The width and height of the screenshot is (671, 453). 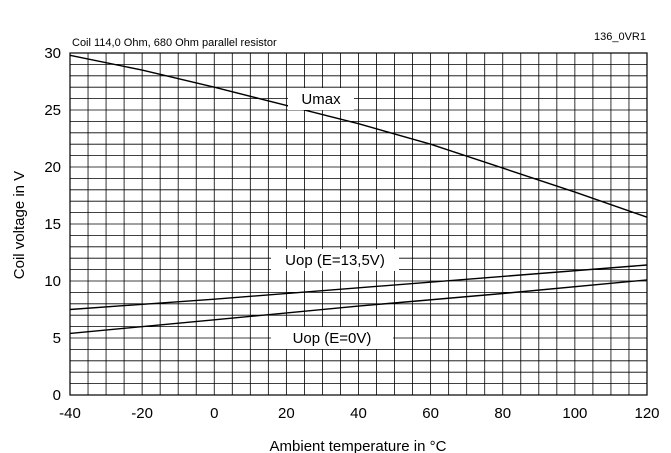 I want to click on curve-label: Uop (E=13,5V), so click(x=335, y=260).